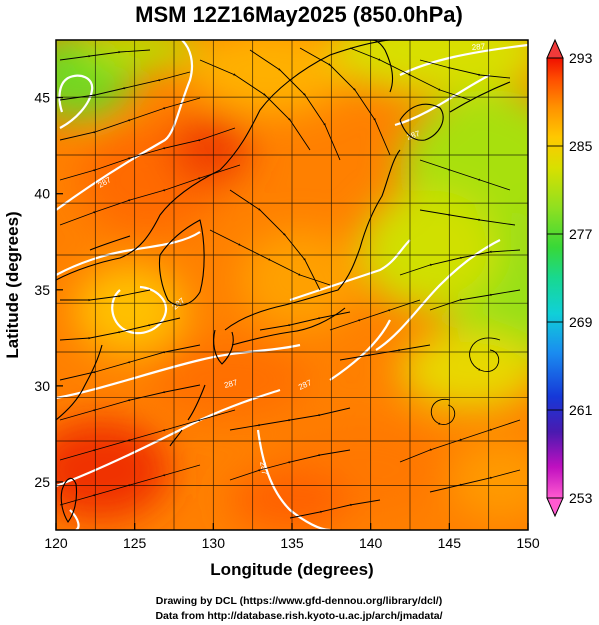  Describe the element at coordinates (555, 48) in the screenshot. I see `colorbar-max-triangle` at that location.